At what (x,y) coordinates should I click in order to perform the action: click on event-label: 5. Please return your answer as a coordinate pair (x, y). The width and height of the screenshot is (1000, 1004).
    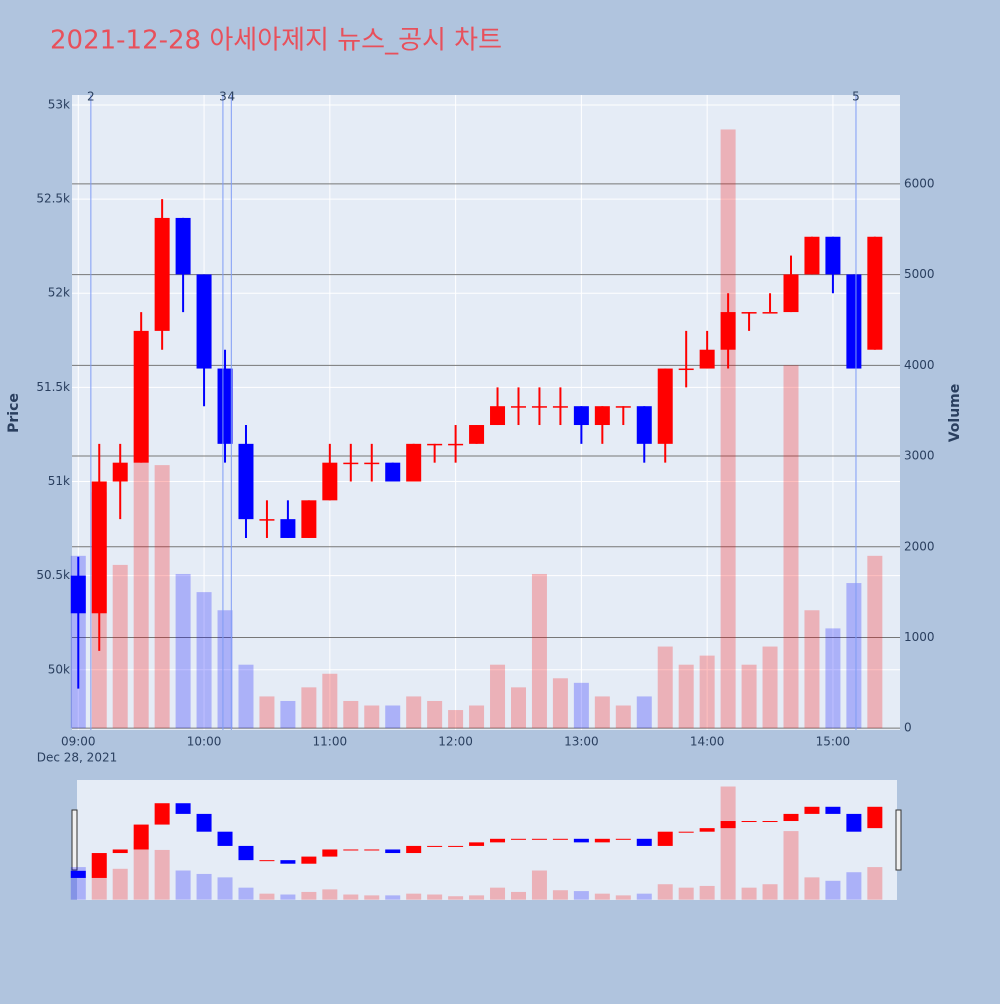
    Looking at the image, I should click on (856, 97).